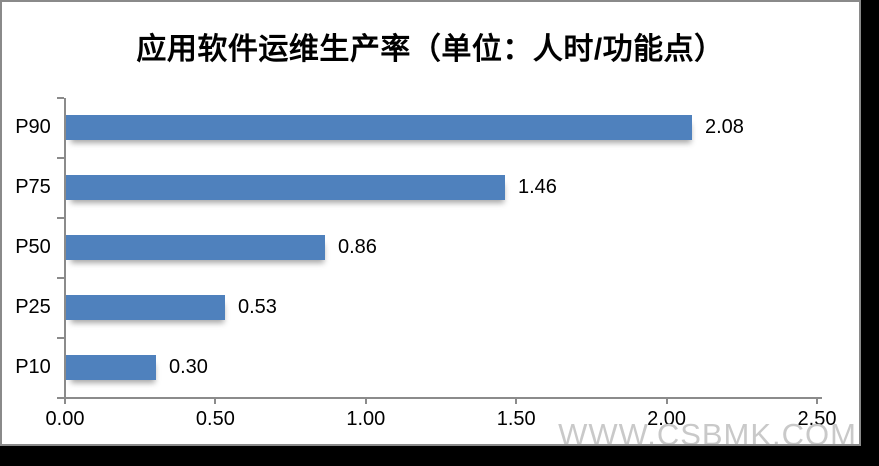 Image resolution: width=879 pixels, height=466 pixels. I want to click on chart-title: 应用软件运维生产率（单位：人时/功能点）, so click(430, 49).